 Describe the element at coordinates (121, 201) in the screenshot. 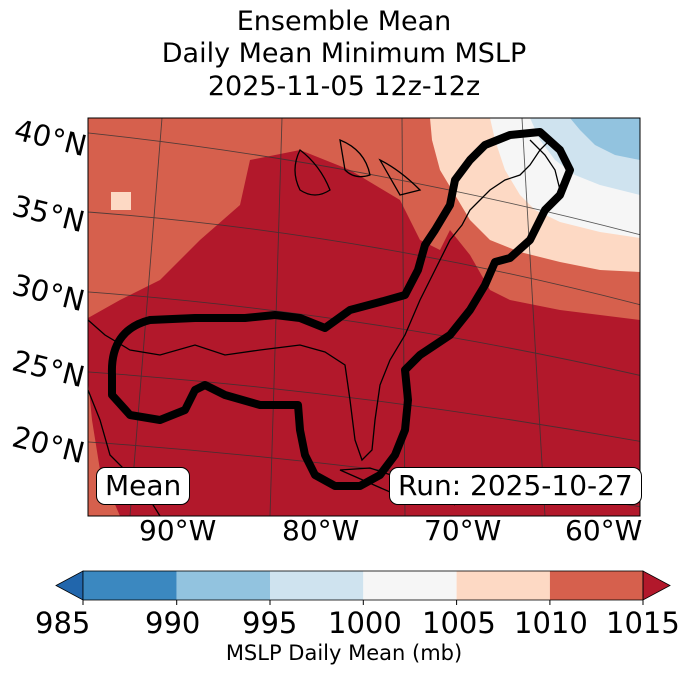

I see `mslp-1005-speck` at that location.